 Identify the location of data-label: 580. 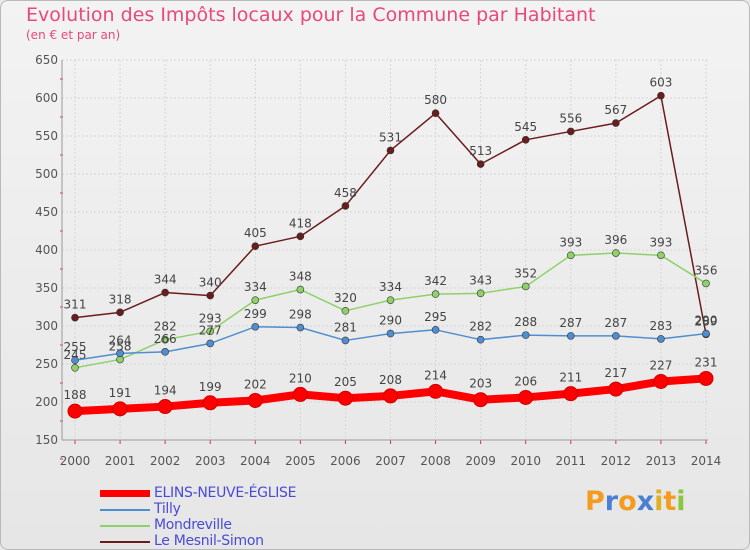
(435, 100).